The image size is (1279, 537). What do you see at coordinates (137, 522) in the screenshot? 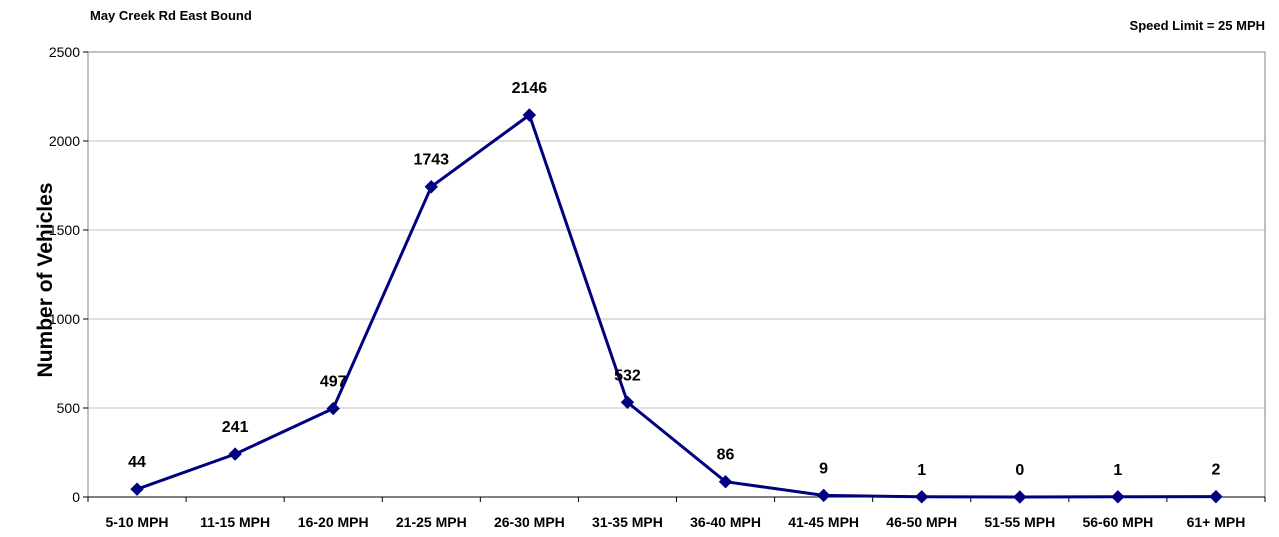
I see `x-tick-label: 5-10 MPH` at bounding box center [137, 522].